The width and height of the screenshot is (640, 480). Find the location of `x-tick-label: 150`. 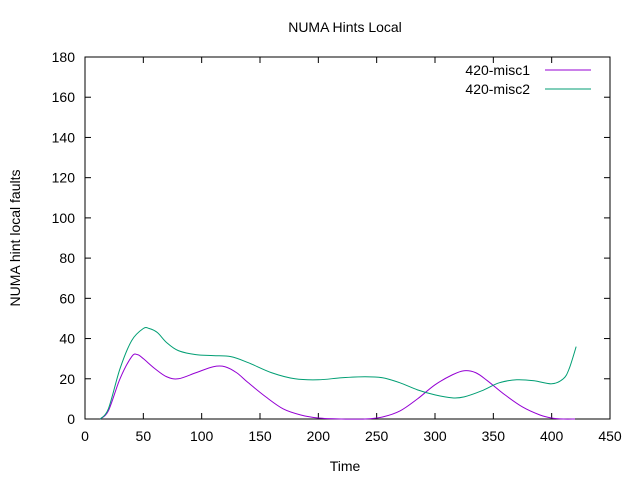

x-tick-label: 150 is located at coordinates (260, 436).